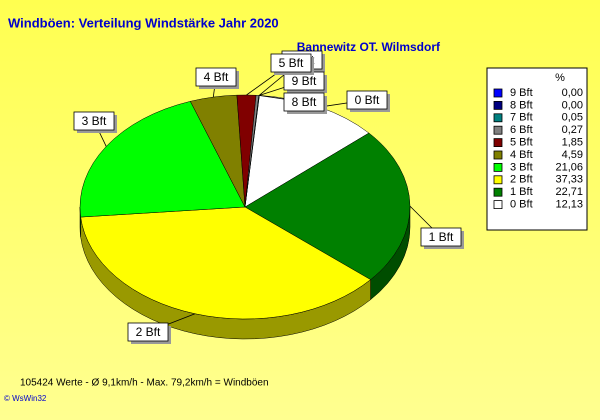 This screenshot has width=600, height=420. Describe the element at coordinates (521, 93) in the screenshot. I see `legend-label: 9 Bft` at that location.